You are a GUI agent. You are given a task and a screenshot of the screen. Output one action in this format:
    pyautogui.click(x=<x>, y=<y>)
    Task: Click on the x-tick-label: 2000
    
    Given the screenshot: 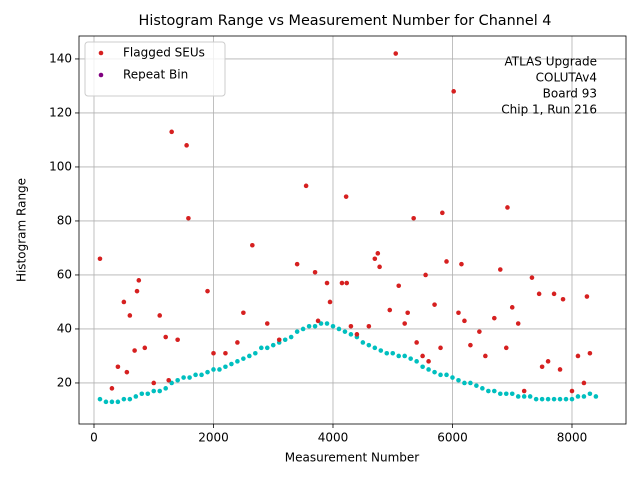 What is the action you would take?
    pyautogui.click(x=213, y=438)
    